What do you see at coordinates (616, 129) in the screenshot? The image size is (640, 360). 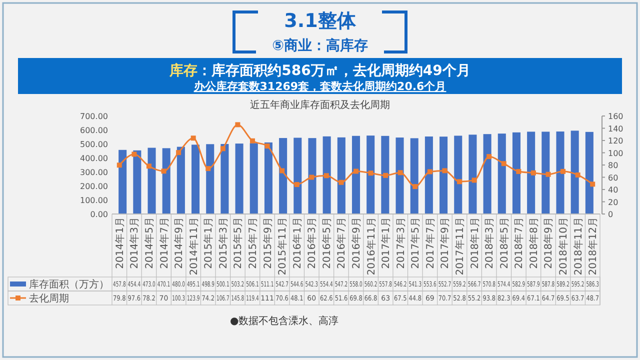 I see `y2-tick-label: 140` at bounding box center [616, 129].